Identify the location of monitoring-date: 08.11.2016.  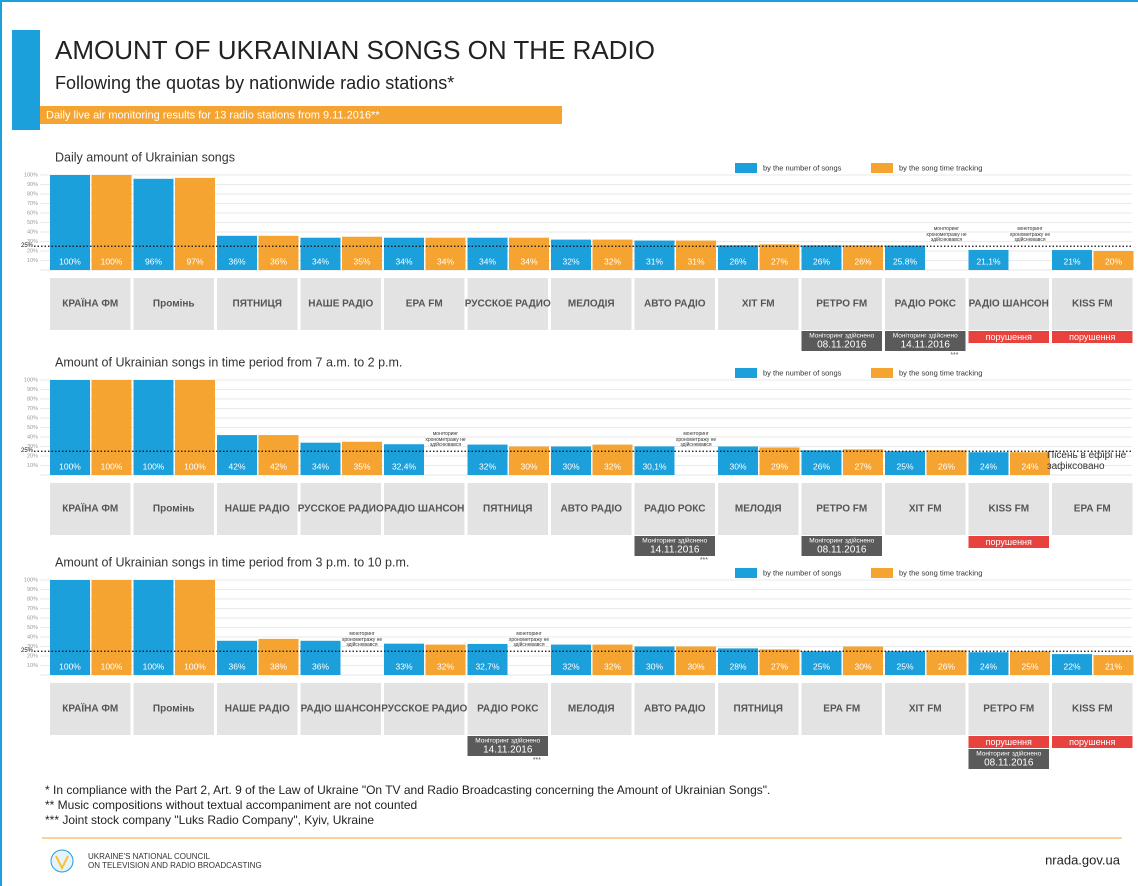
(842, 345).